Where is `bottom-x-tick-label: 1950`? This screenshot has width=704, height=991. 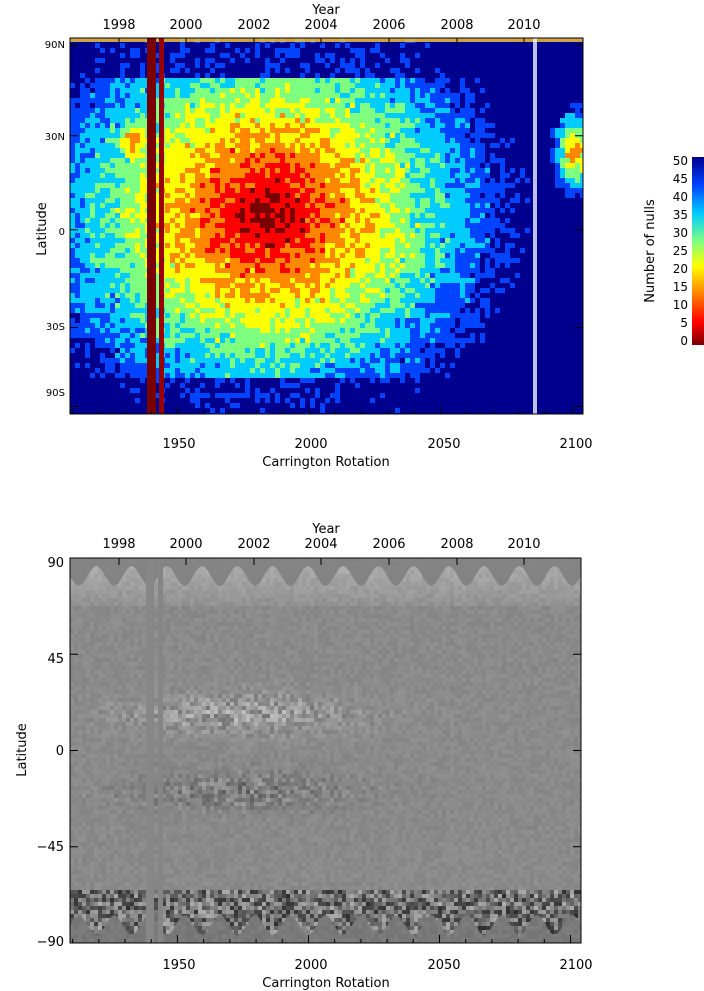
bottom-x-tick-label: 1950 is located at coordinates (178, 965).